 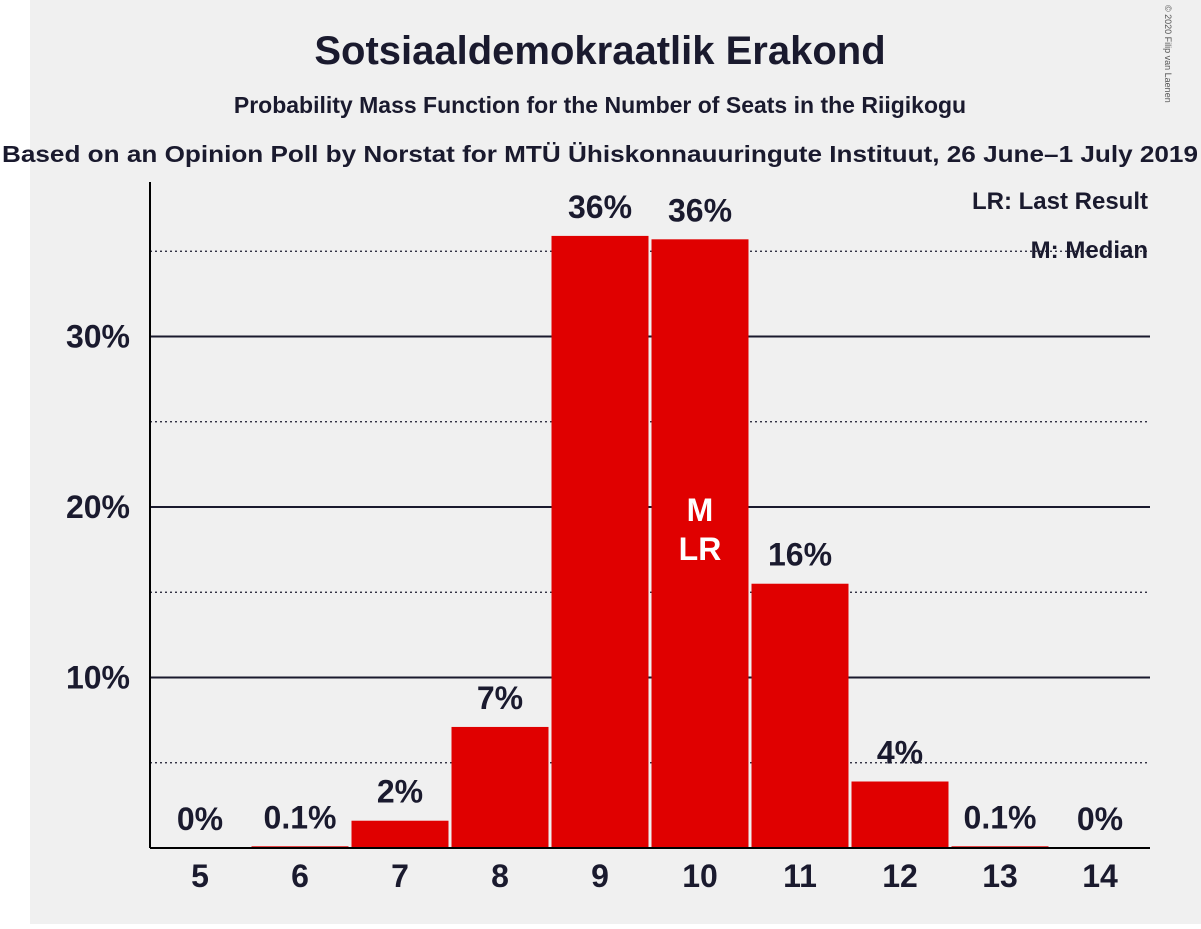 What do you see at coordinates (98, 507) in the screenshot?
I see `y-tick-label: 20%` at bounding box center [98, 507].